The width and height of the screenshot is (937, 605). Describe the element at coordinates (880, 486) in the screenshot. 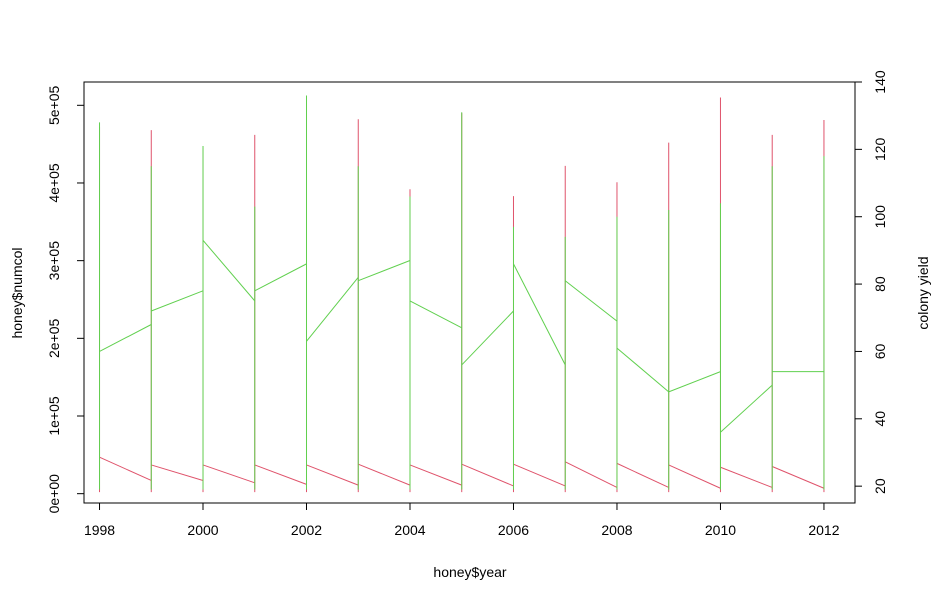

I see `y-right-tick-label-0: 20` at that location.